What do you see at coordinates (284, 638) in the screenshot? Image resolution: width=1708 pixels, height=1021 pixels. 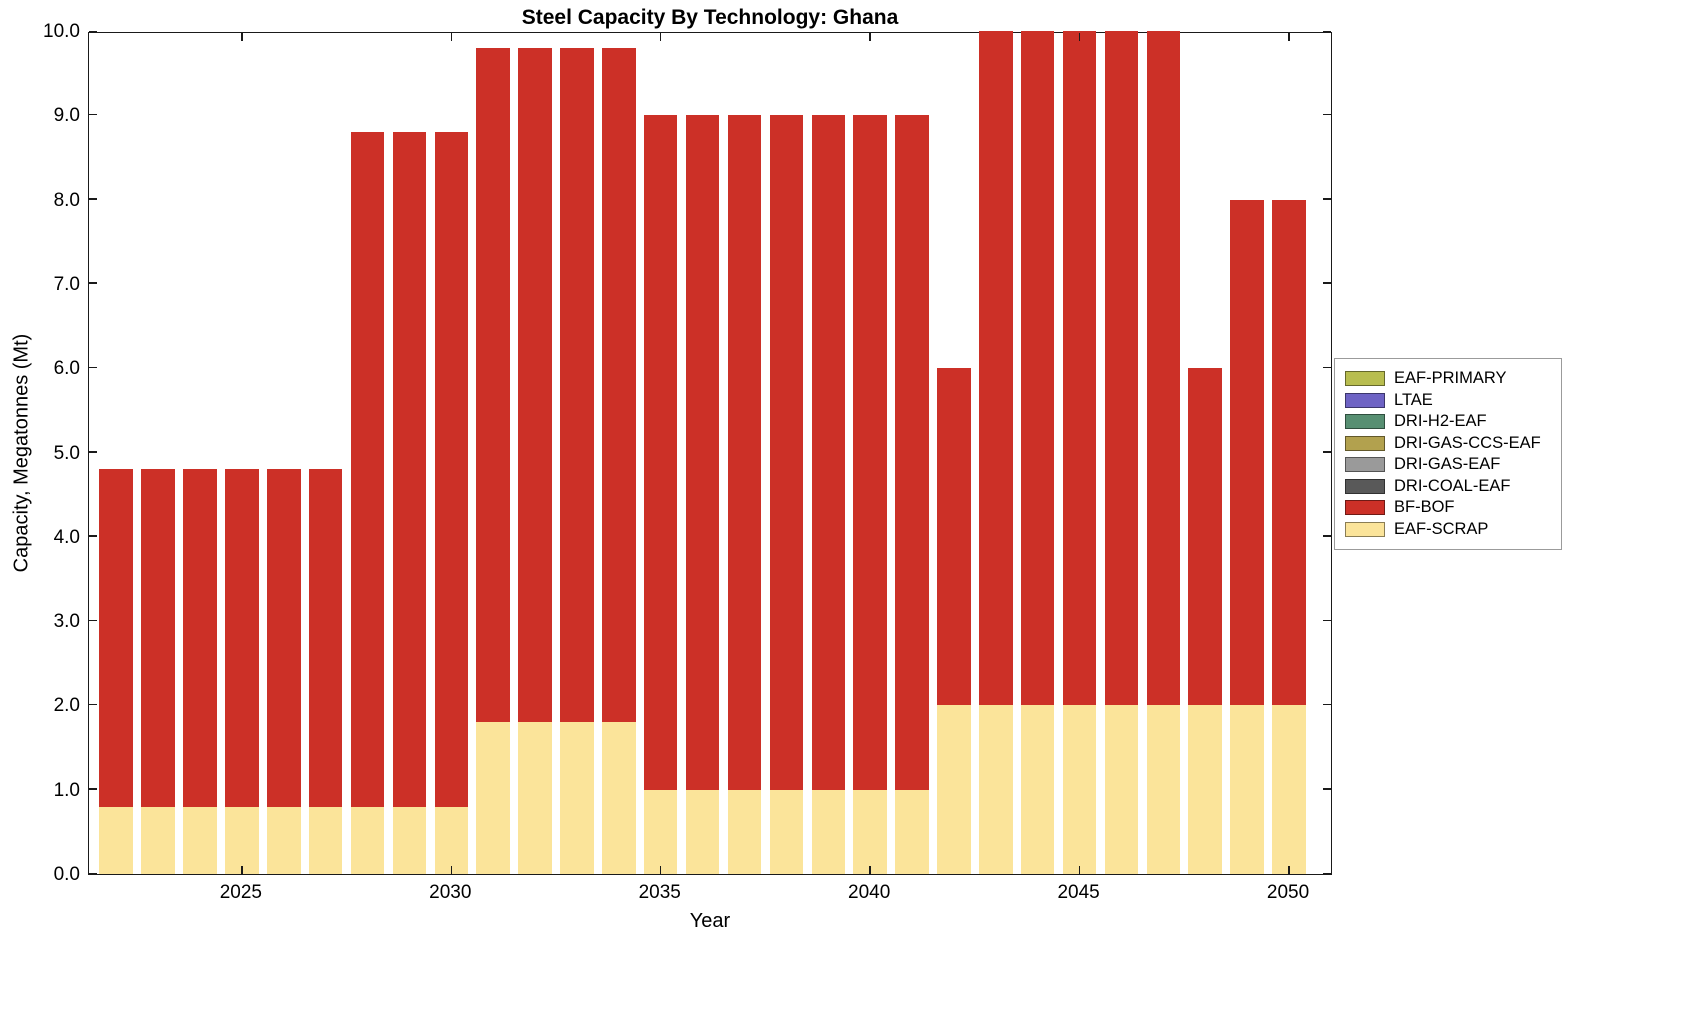 I see `bar-segment-bf-bof-2026` at bounding box center [284, 638].